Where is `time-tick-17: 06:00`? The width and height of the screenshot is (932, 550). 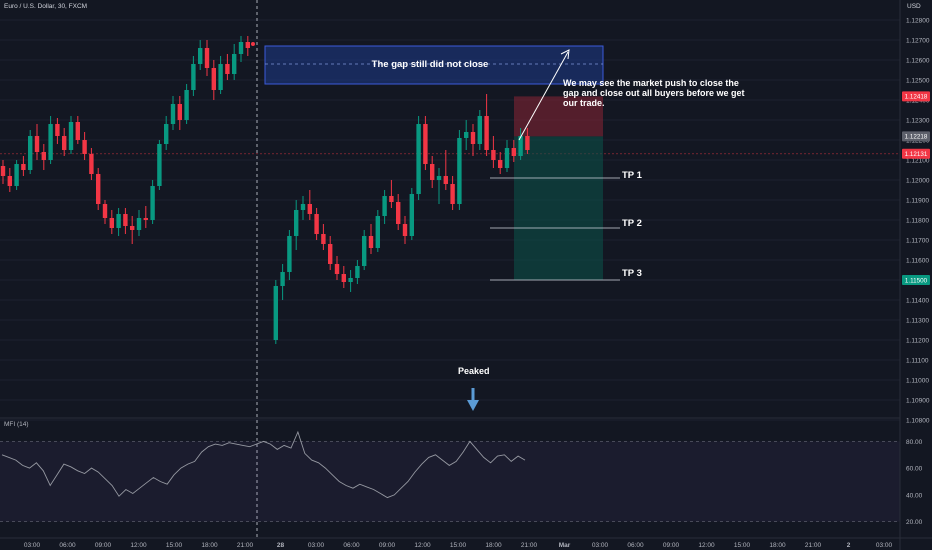 time-tick-17: 06:00 is located at coordinates (635, 545).